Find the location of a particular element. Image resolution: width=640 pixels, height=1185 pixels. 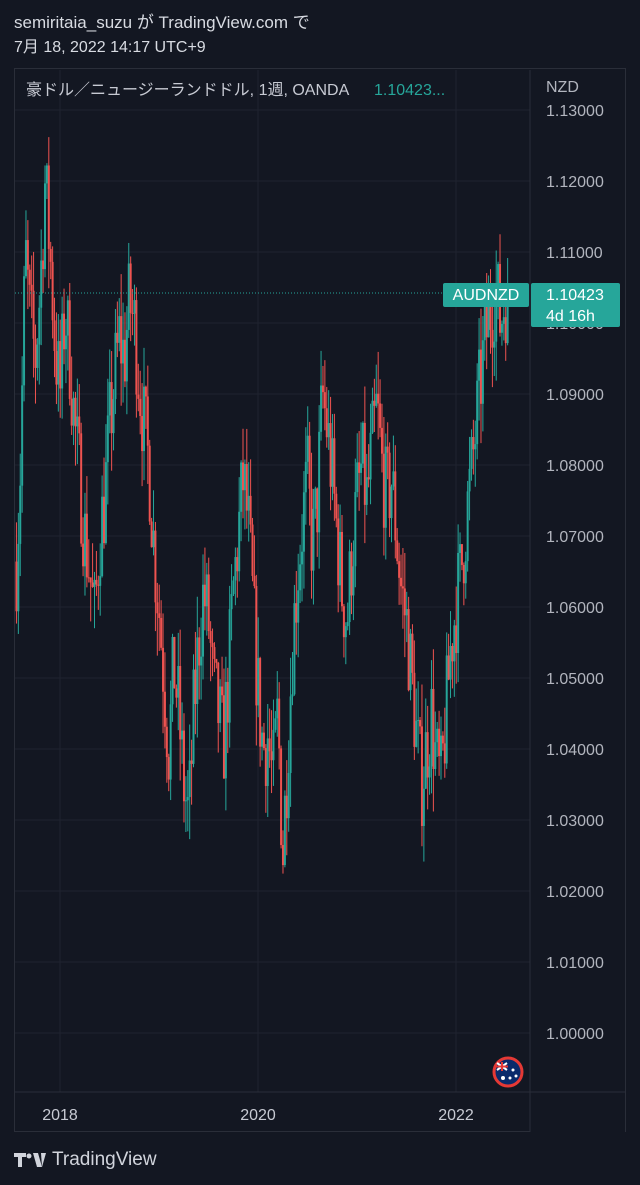

symbol-tag-text: AUDNZD is located at coordinates (486, 295).